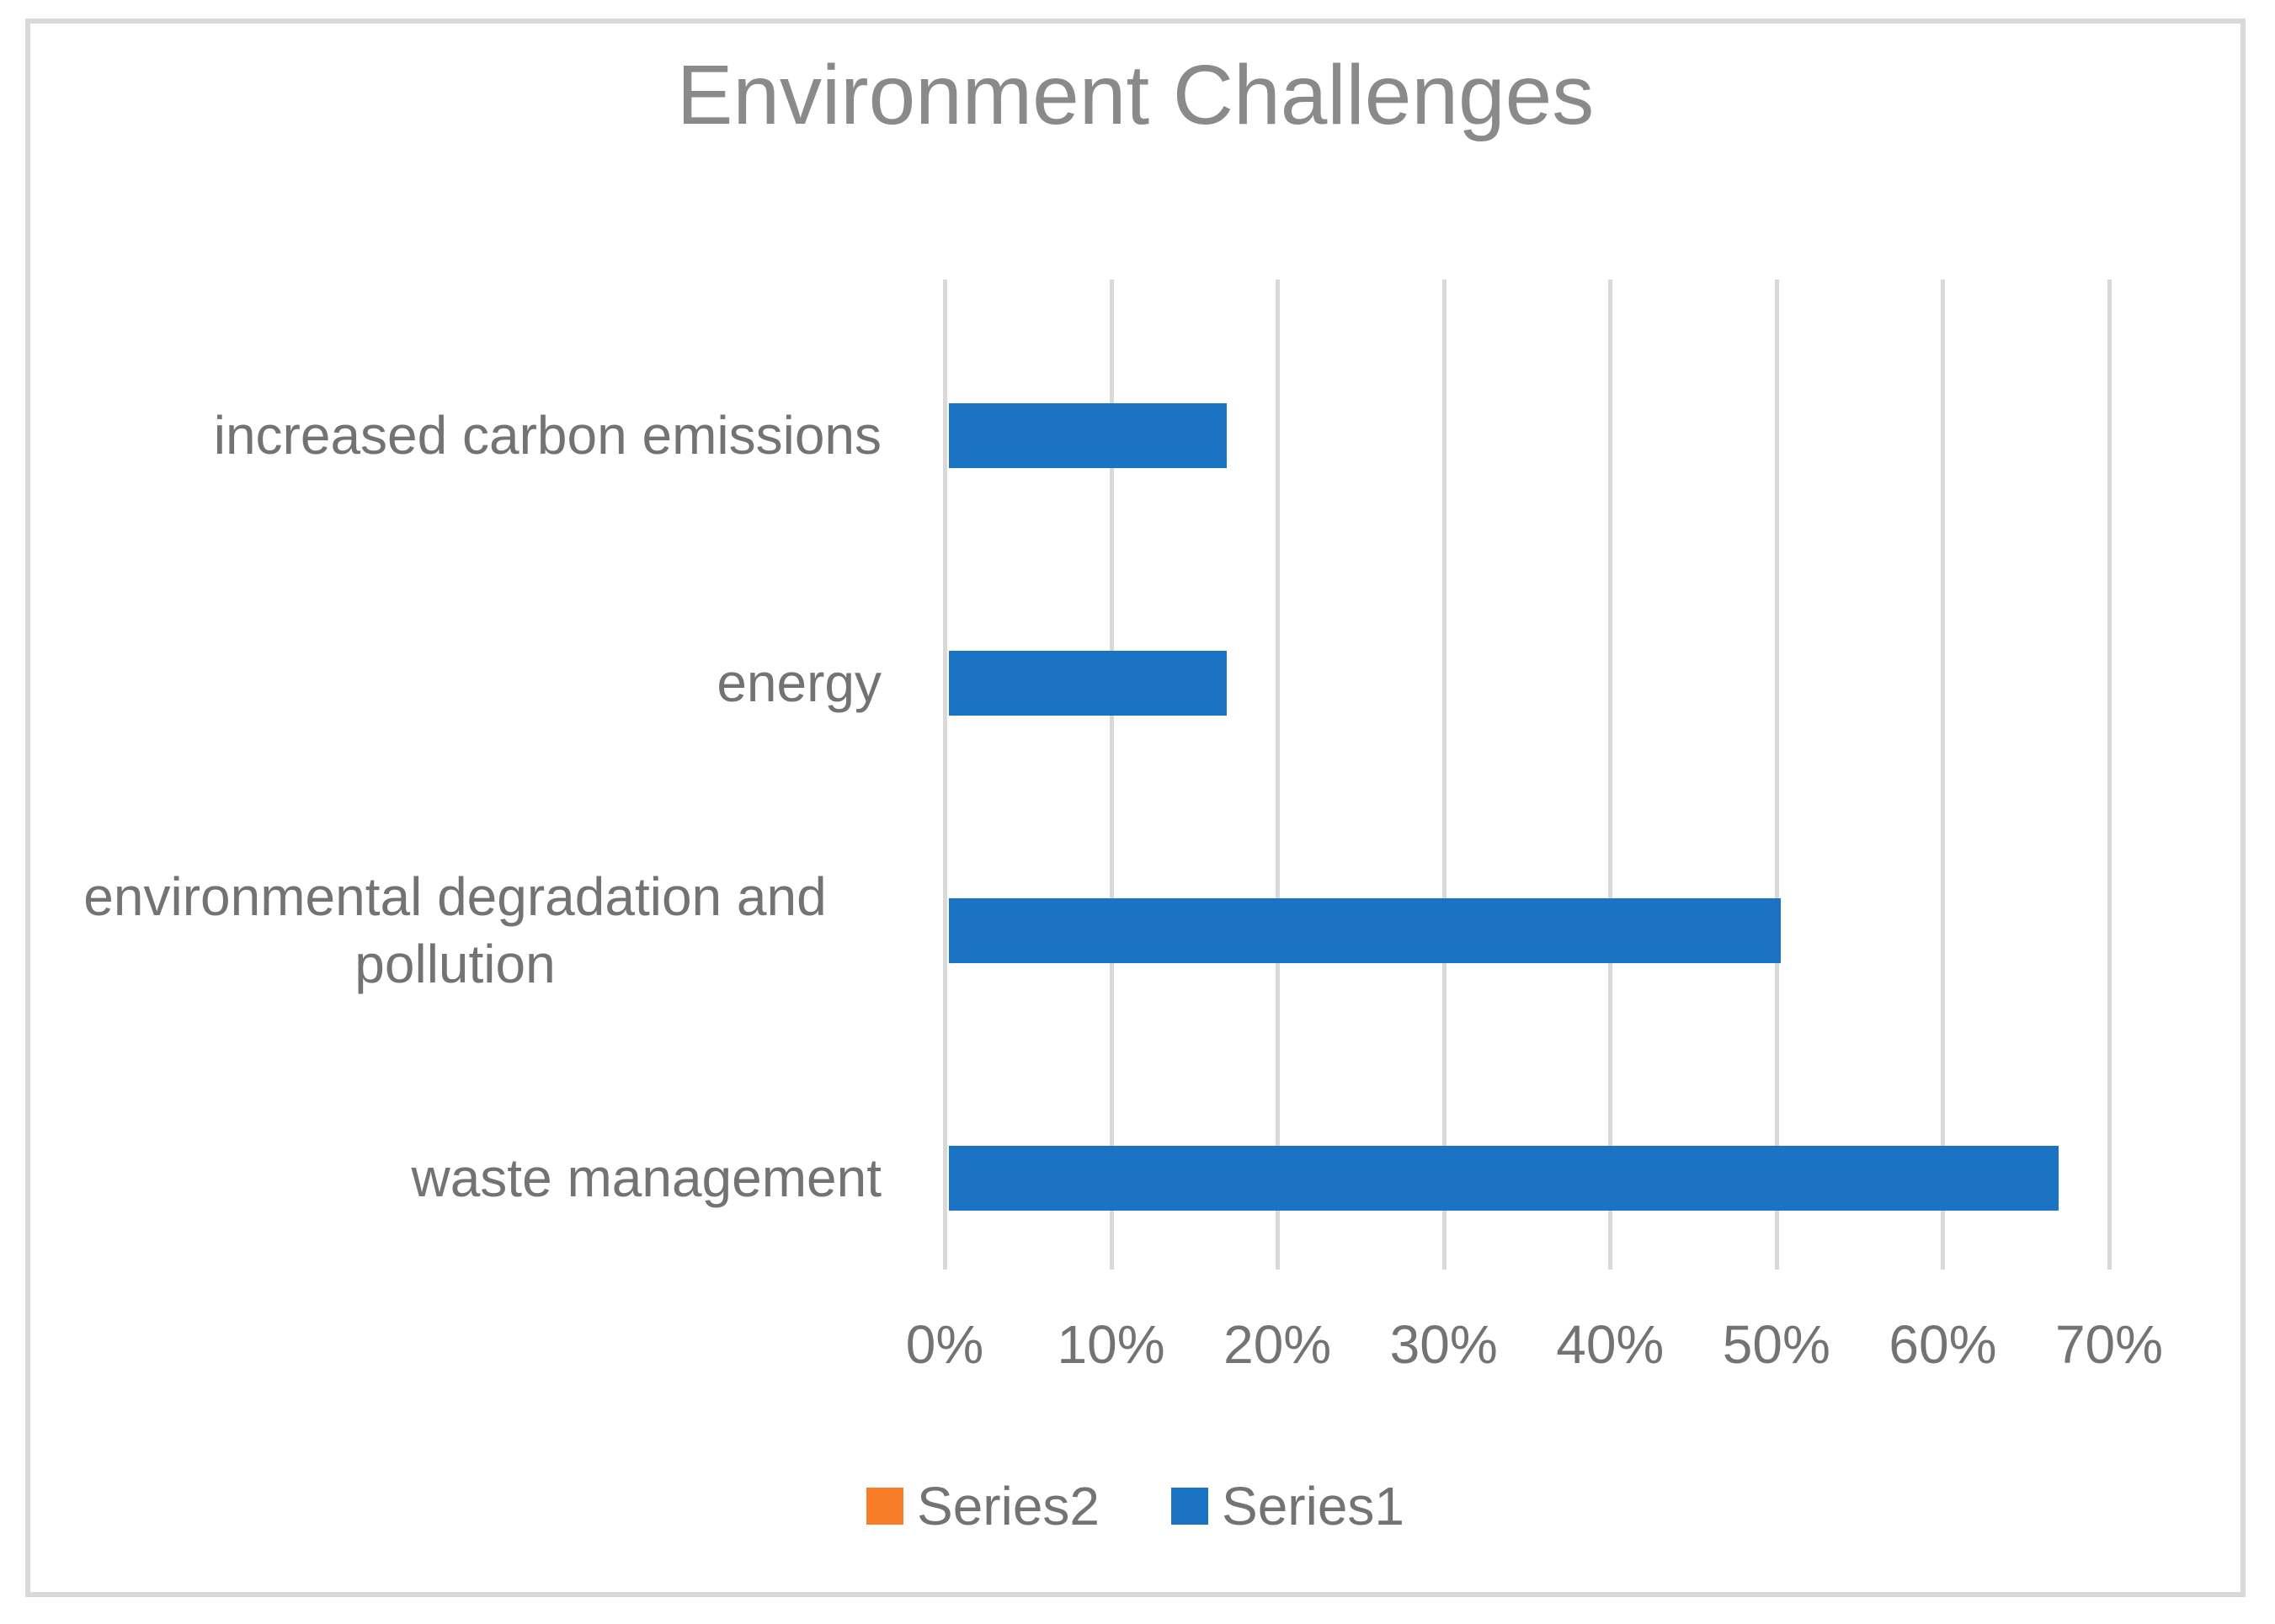 The width and height of the screenshot is (2275, 1624). What do you see at coordinates (1135, 95) in the screenshot?
I see `chart-title: Environment Challenges` at bounding box center [1135, 95].